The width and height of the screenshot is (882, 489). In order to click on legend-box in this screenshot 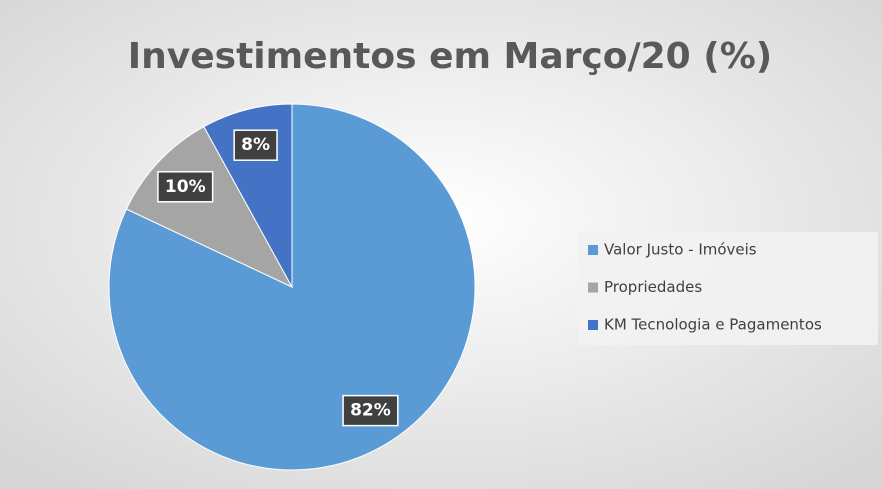, I will do `click(728, 288)`.